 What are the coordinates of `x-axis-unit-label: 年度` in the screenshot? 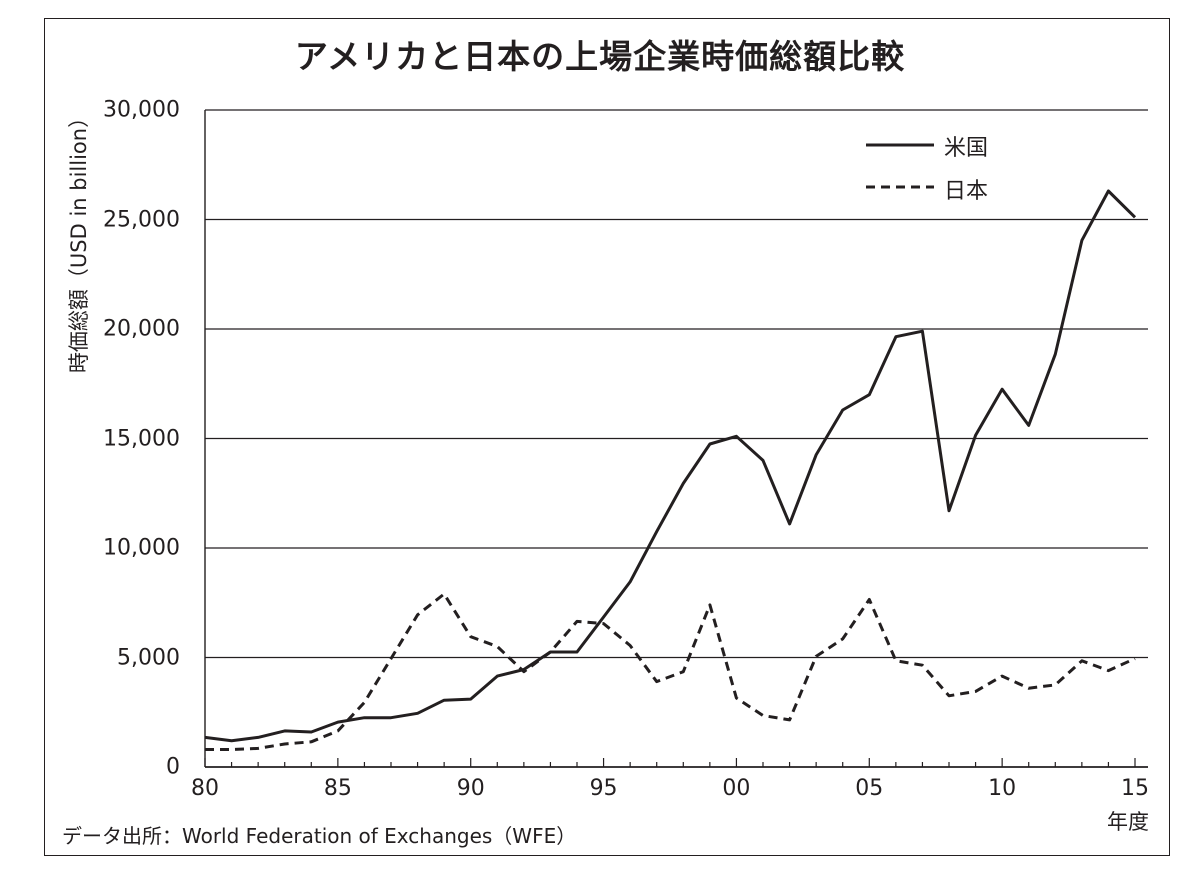 It's located at (1128, 822).